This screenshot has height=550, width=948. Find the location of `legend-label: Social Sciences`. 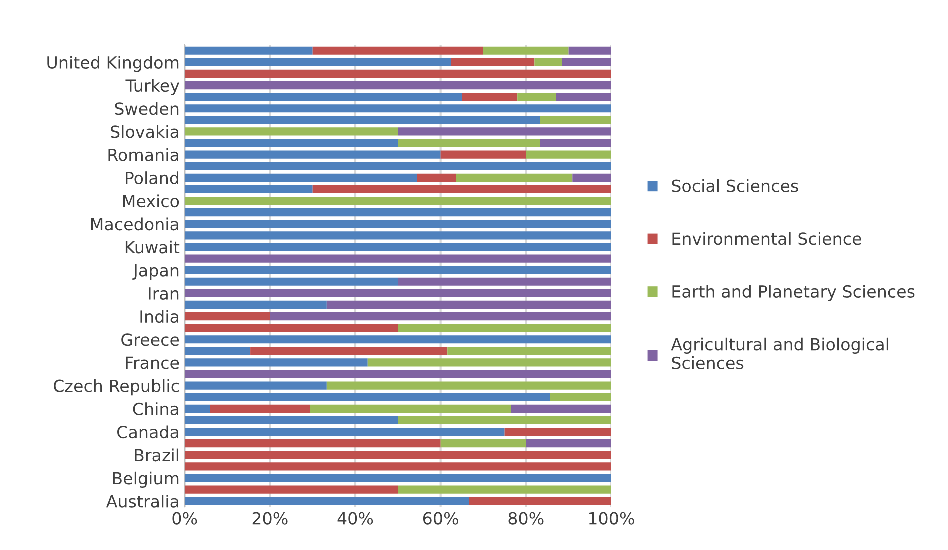

legend-label: Social Sciences is located at coordinates (735, 186).